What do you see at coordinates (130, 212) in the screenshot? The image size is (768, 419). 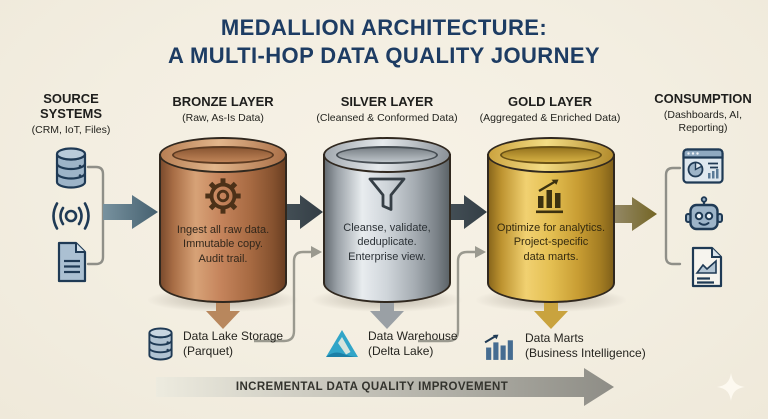 I see `source-to-bronze-arrow` at bounding box center [130, 212].